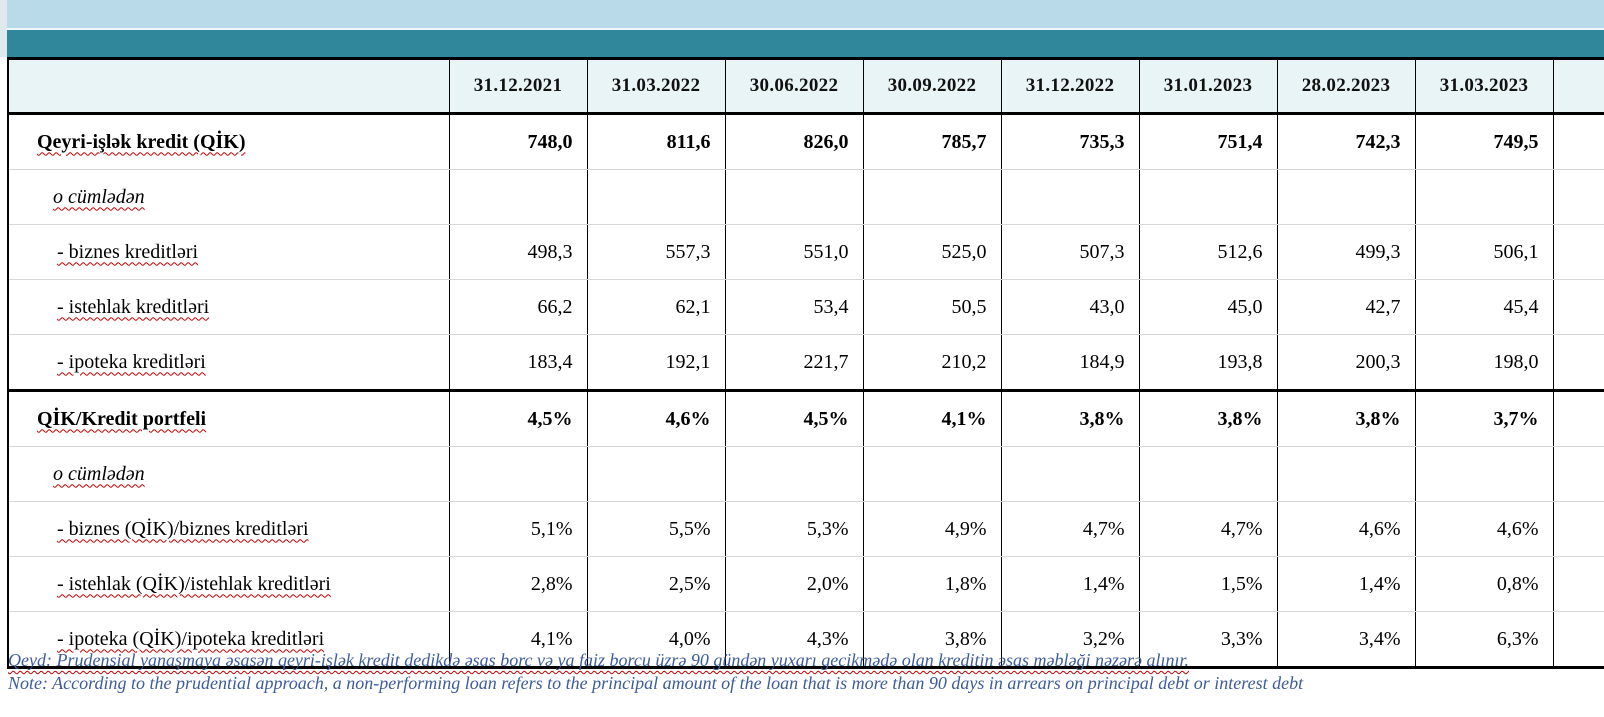  I want to click on column-header-30.06.2022: 30.06.2022, so click(794, 86).